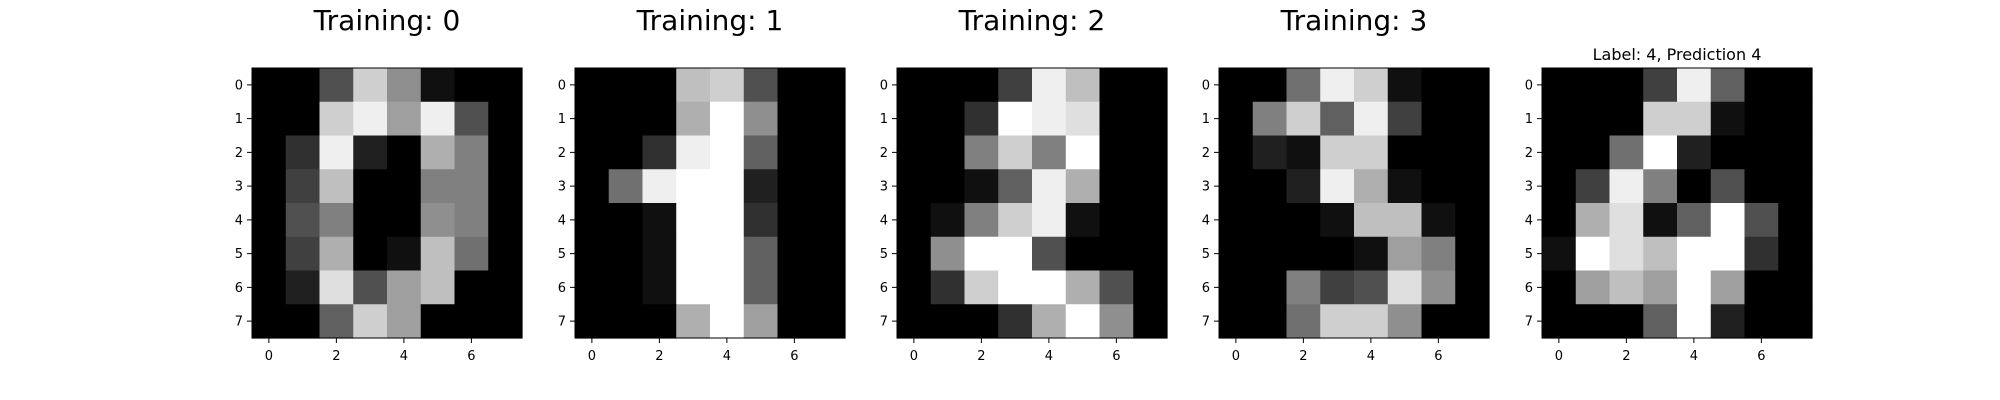  Describe the element at coordinates (239, 288) in the screenshot. I see `y-tick-label: 6` at that location.